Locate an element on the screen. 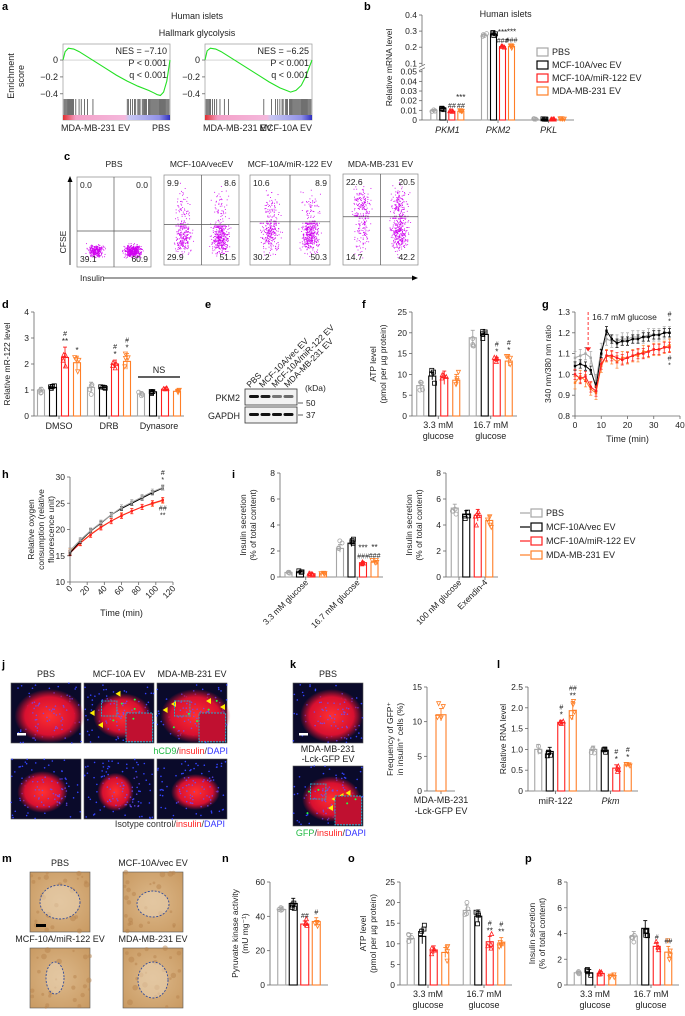 This screenshot has width=685, height=1016. significance-mark: # is located at coordinates (509, 343).